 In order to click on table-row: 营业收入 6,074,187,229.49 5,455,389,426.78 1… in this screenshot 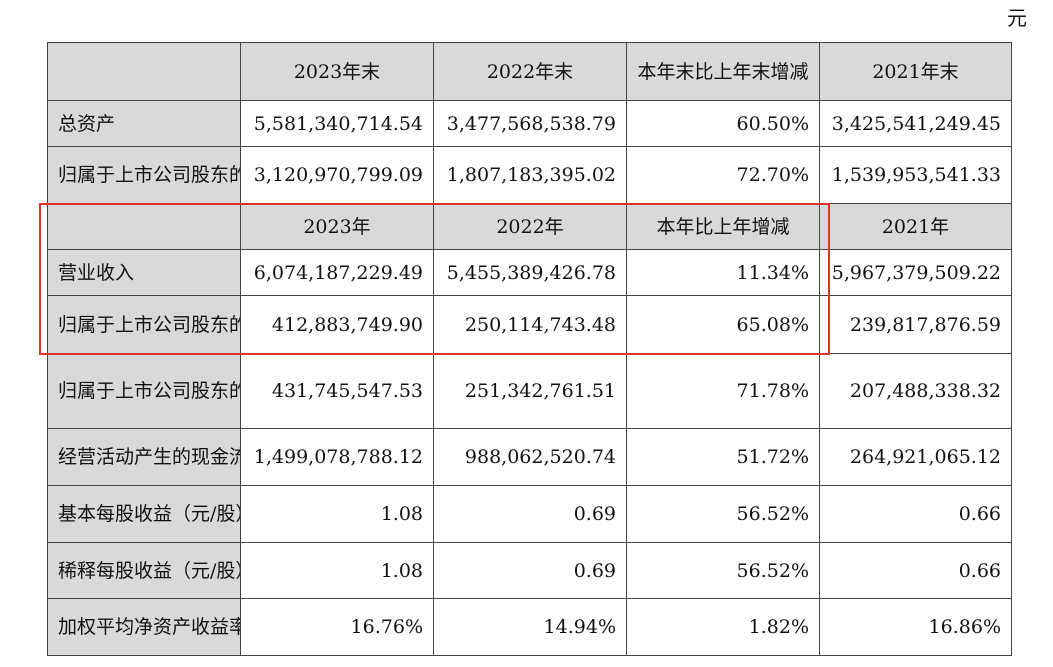, I will do `click(529, 272)`.